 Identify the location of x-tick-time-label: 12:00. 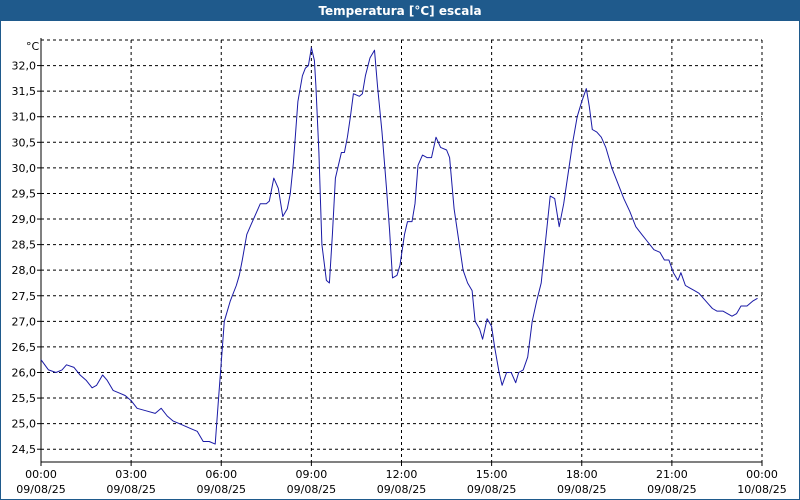
(402, 474).